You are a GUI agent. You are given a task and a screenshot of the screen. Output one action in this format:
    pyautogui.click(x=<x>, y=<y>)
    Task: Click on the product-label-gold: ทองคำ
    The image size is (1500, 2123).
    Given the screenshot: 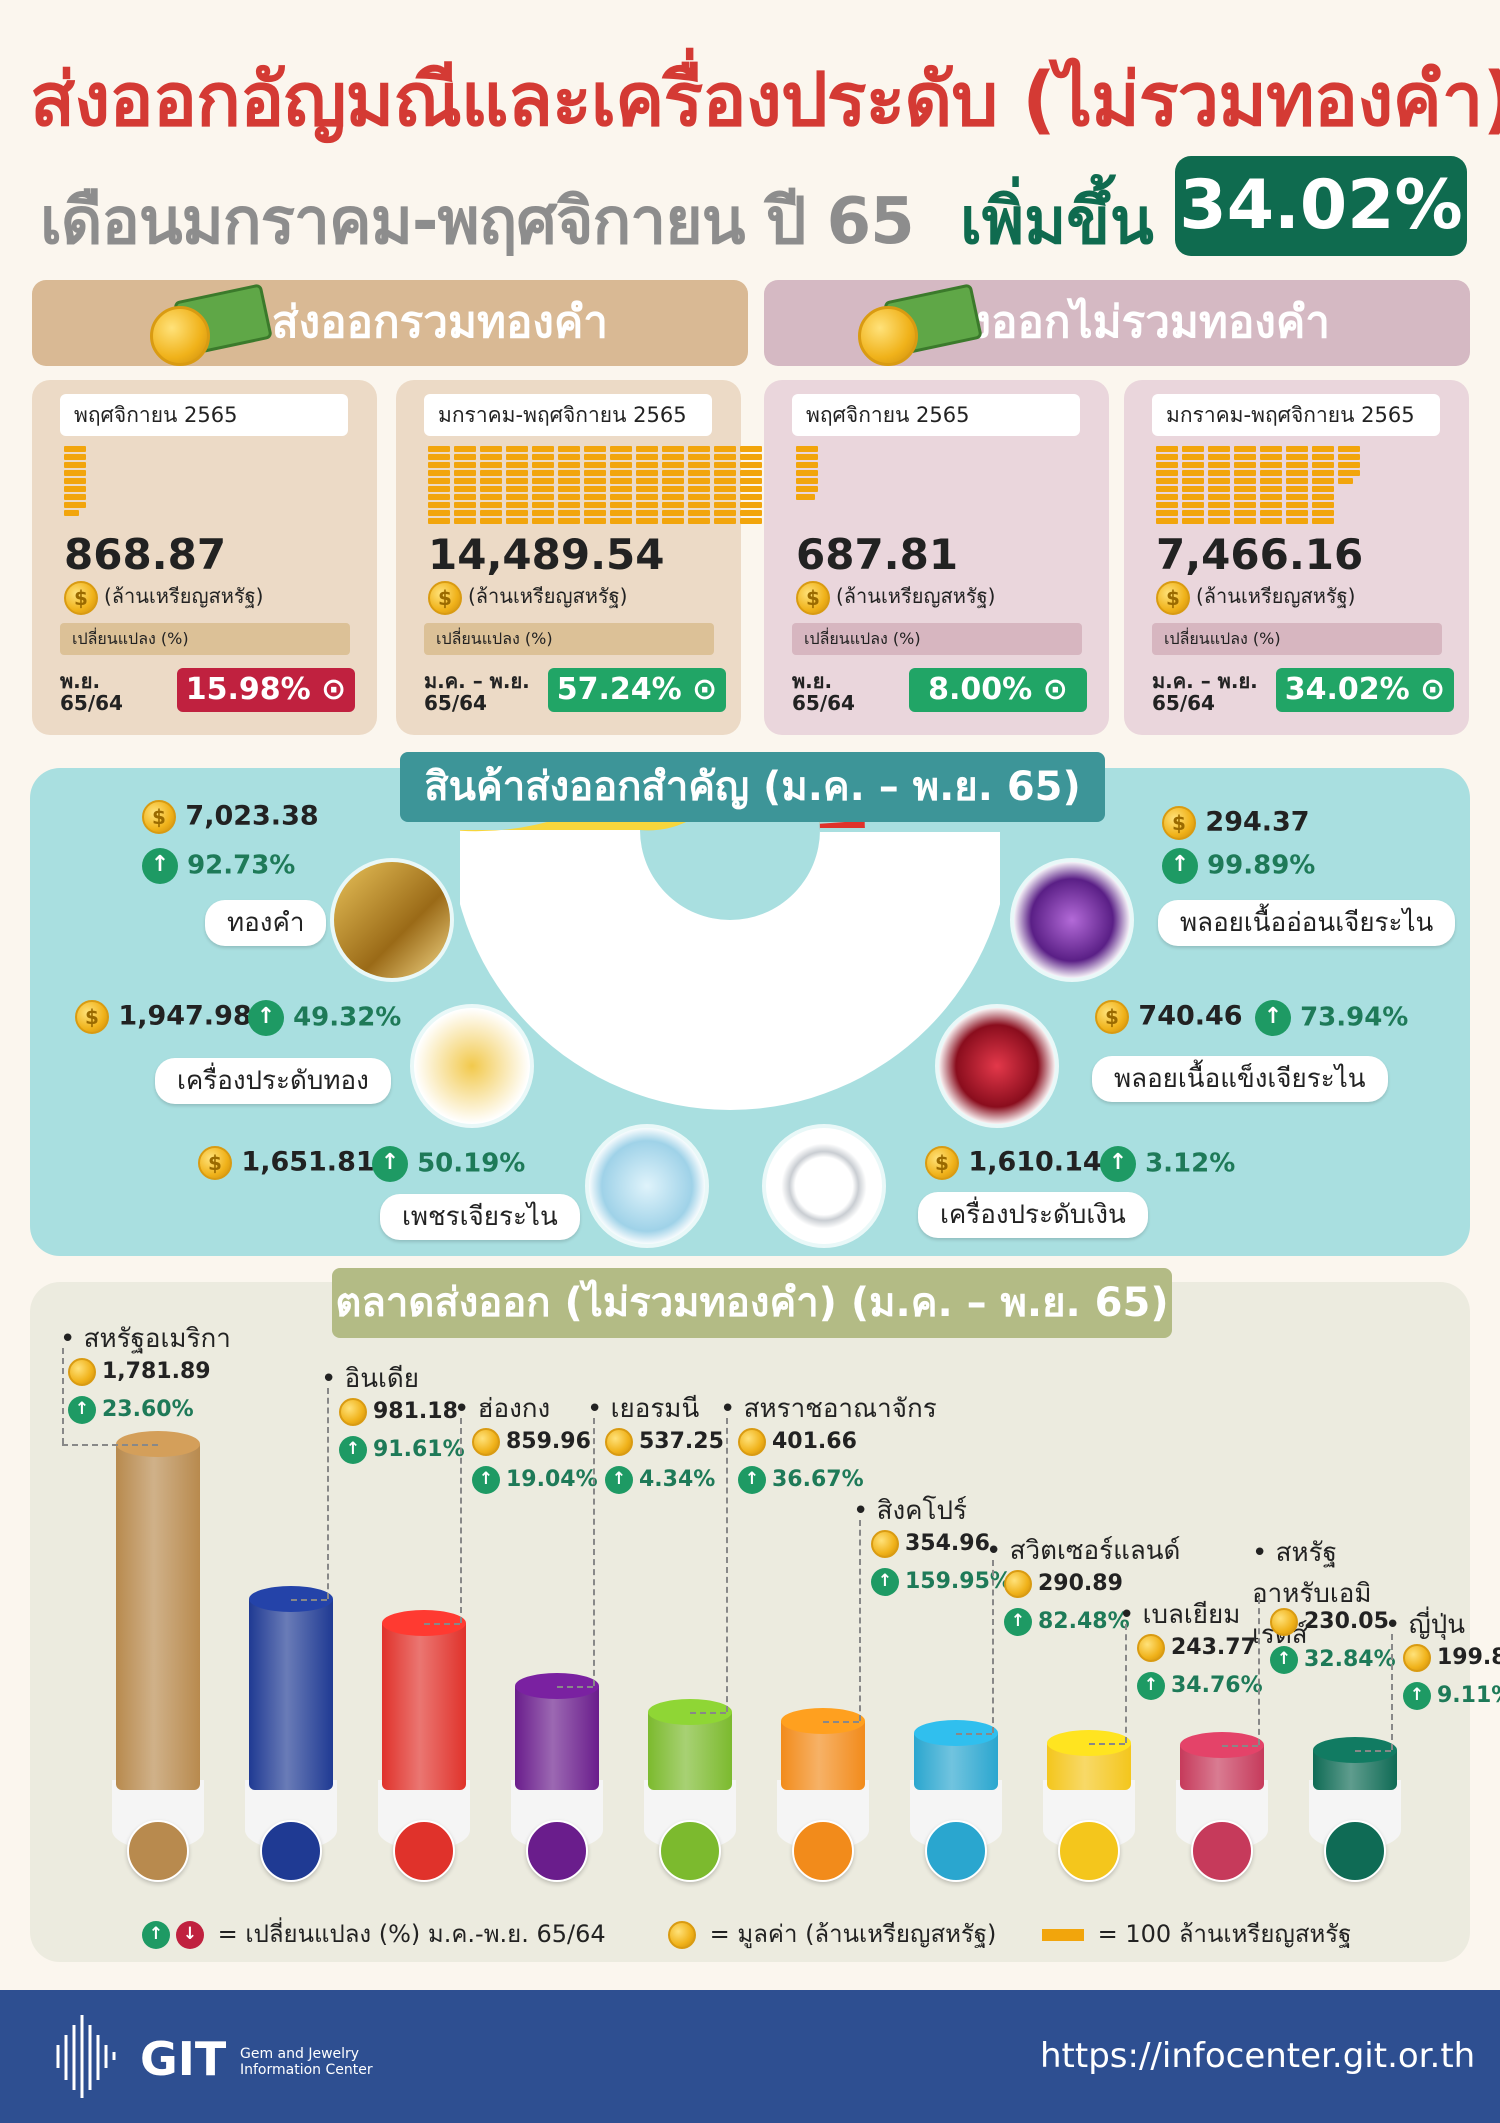 What is the action you would take?
    pyautogui.click(x=266, y=923)
    